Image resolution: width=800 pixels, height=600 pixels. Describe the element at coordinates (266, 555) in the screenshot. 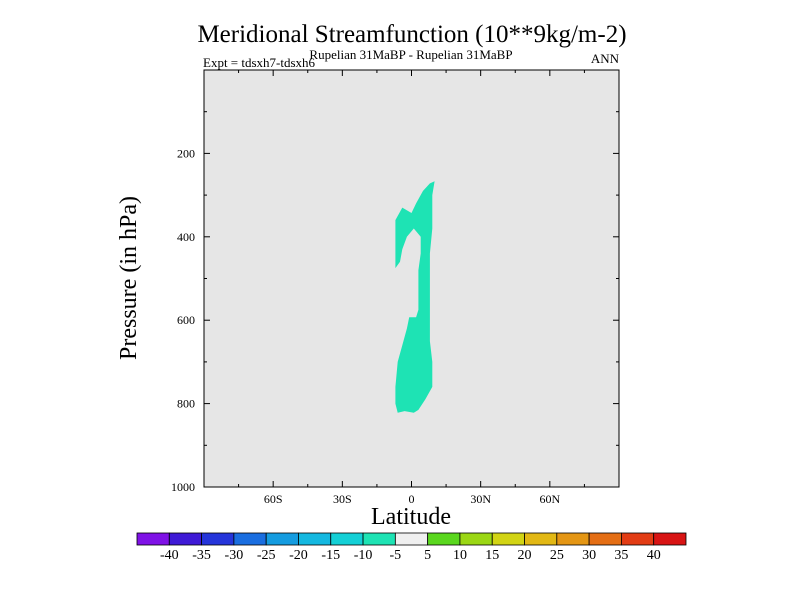

I see `colorbar-label: -25` at that location.